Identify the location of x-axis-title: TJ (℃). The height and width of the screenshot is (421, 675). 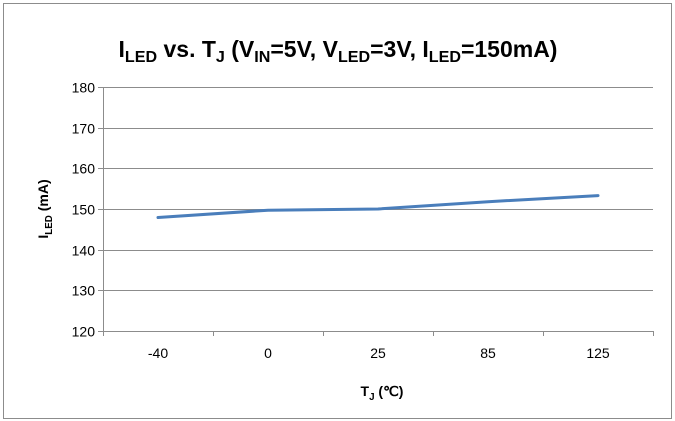
(382, 393).